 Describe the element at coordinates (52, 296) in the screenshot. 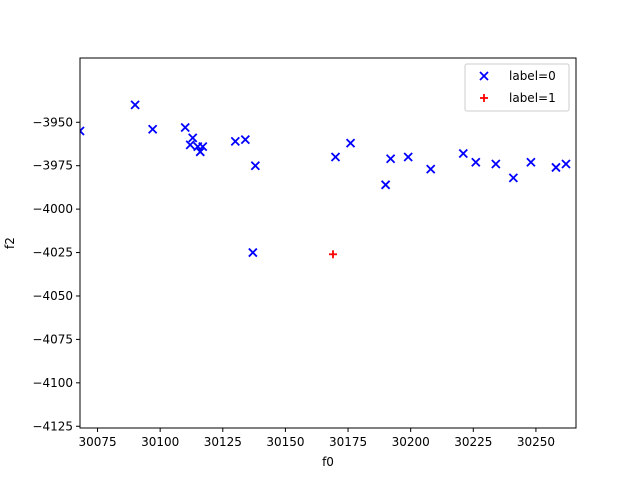

I see `y-tick-label: −4050` at that location.